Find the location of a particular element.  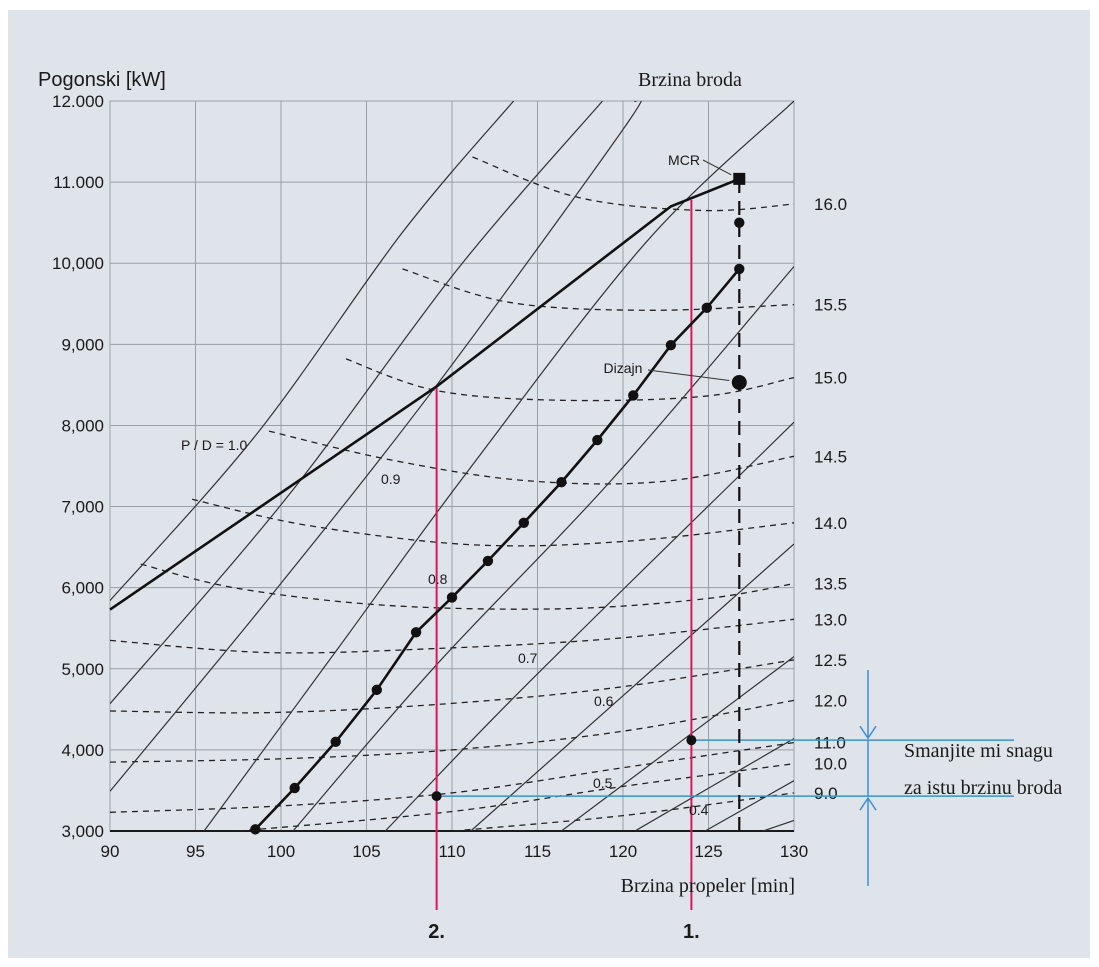

speed-label: 9.0 is located at coordinates (826, 793).